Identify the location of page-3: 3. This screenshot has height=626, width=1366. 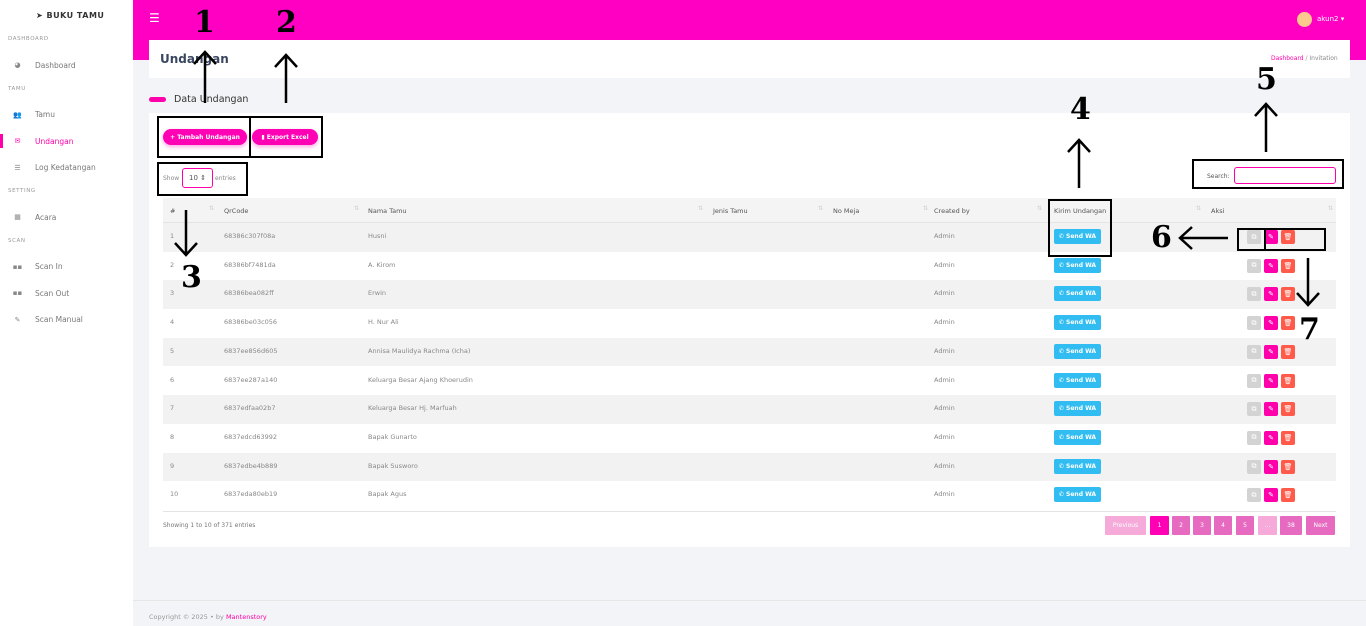
(1202, 525).